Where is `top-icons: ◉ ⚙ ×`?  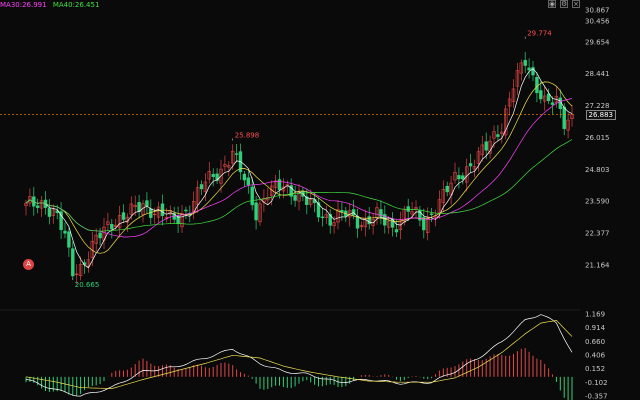 top-icons: ◉ ⚙ × is located at coordinates (564, 4).